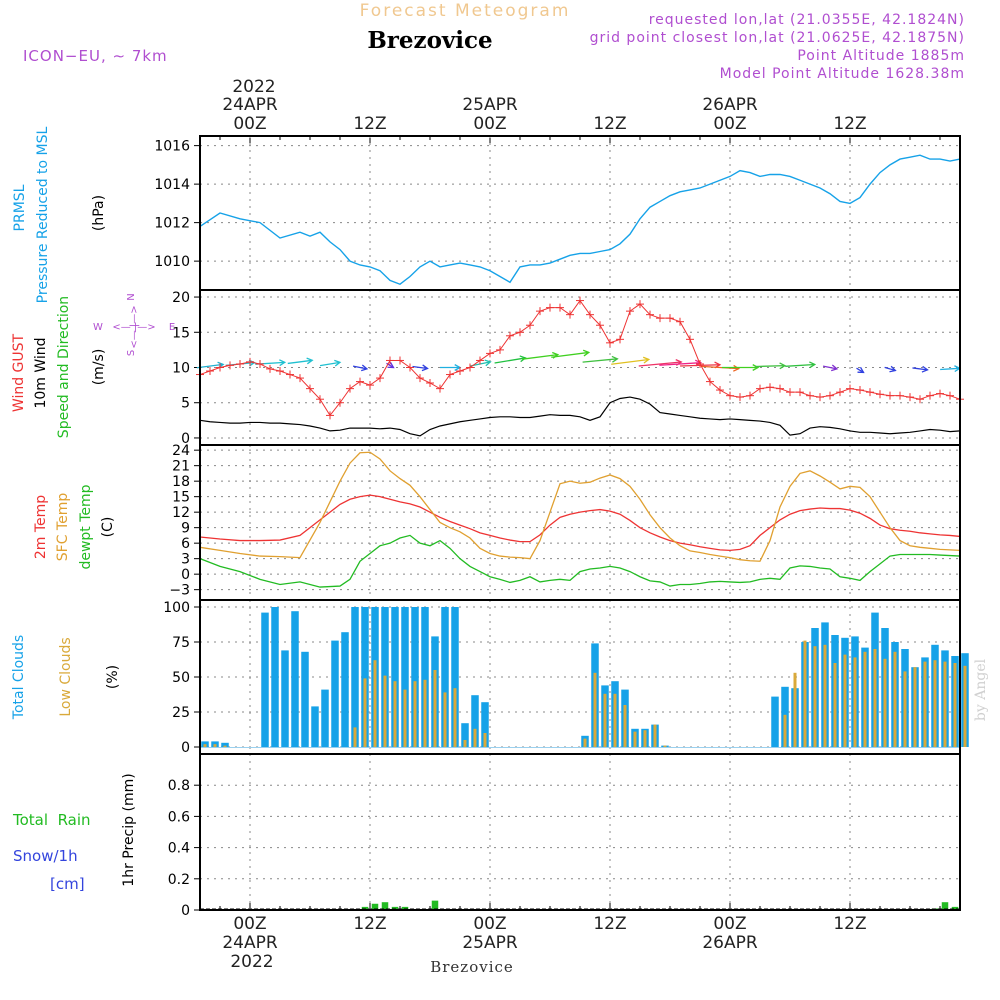  What do you see at coordinates (181, 451) in the screenshot?
I see `y-tick-label: 24` at bounding box center [181, 451].